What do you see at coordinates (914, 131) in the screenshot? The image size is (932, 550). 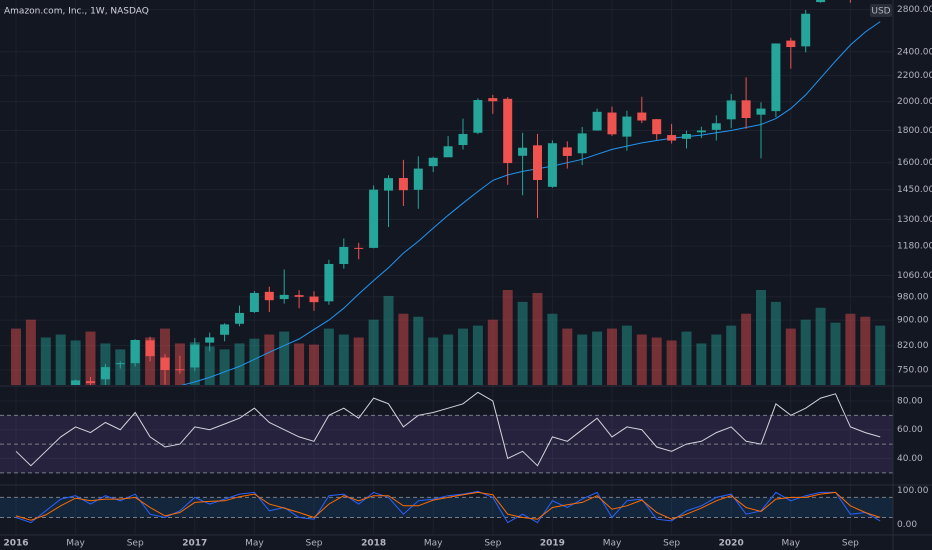 I see `y-tick-label: 1800.00` at bounding box center [914, 131].